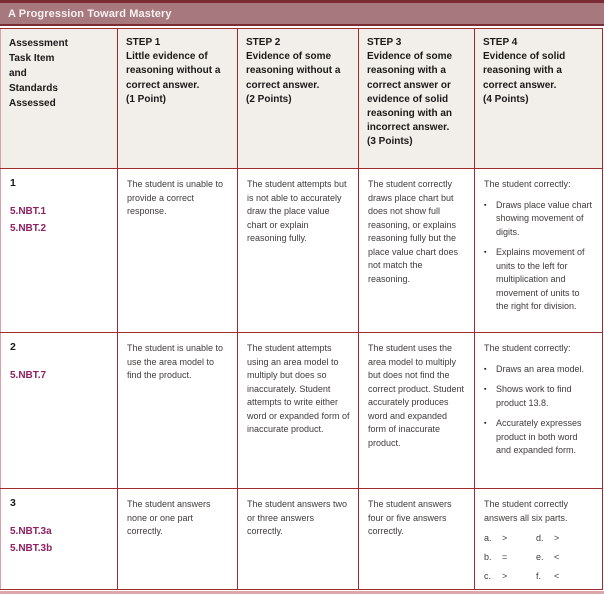 Image resolution: width=604 pixels, height=594 pixels. I want to click on step-points: (3 Points), so click(390, 142).